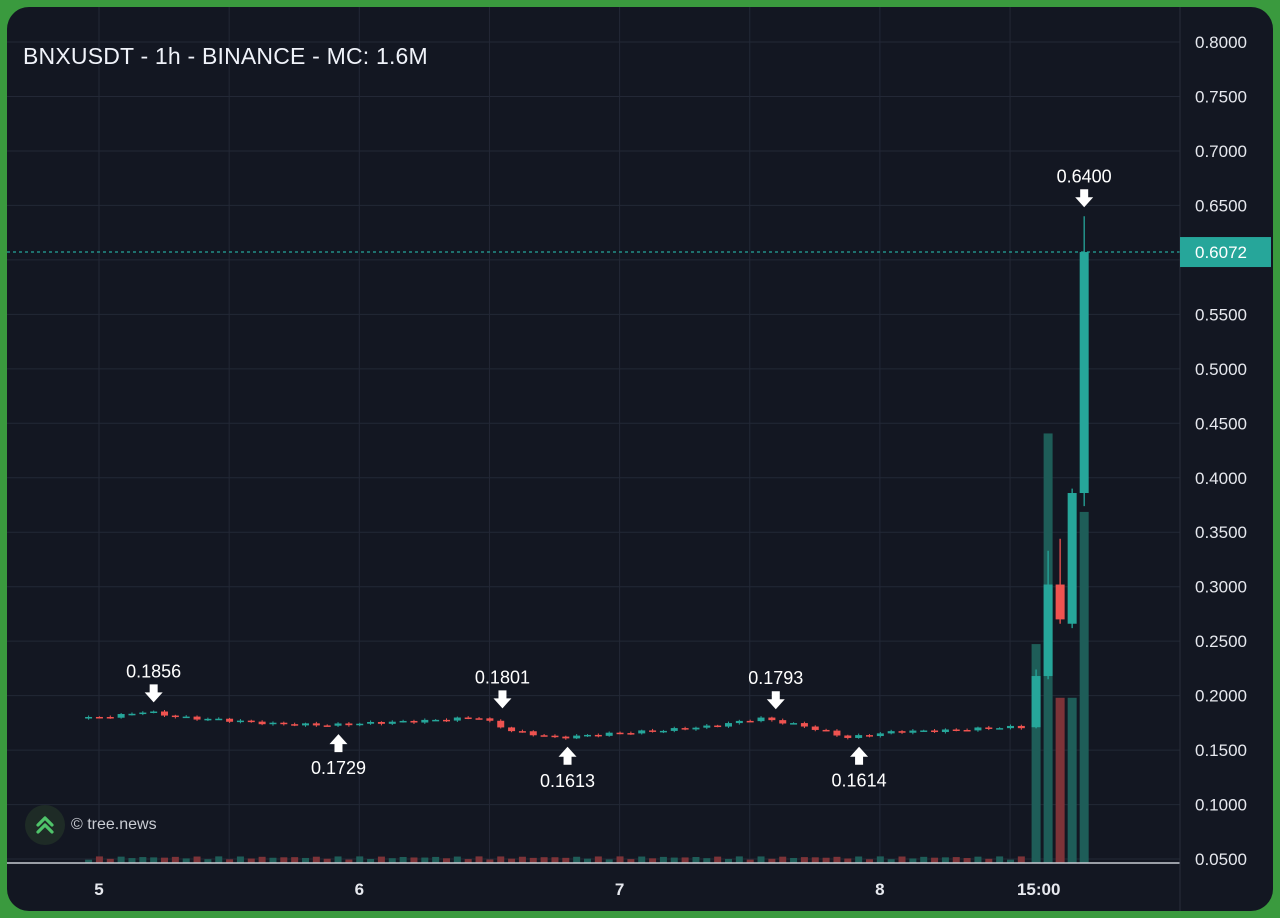 The image size is (1280, 918). What do you see at coordinates (775, 689) in the screenshot?
I see `high-marker: 0.1793` at bounding box center [775, 689].